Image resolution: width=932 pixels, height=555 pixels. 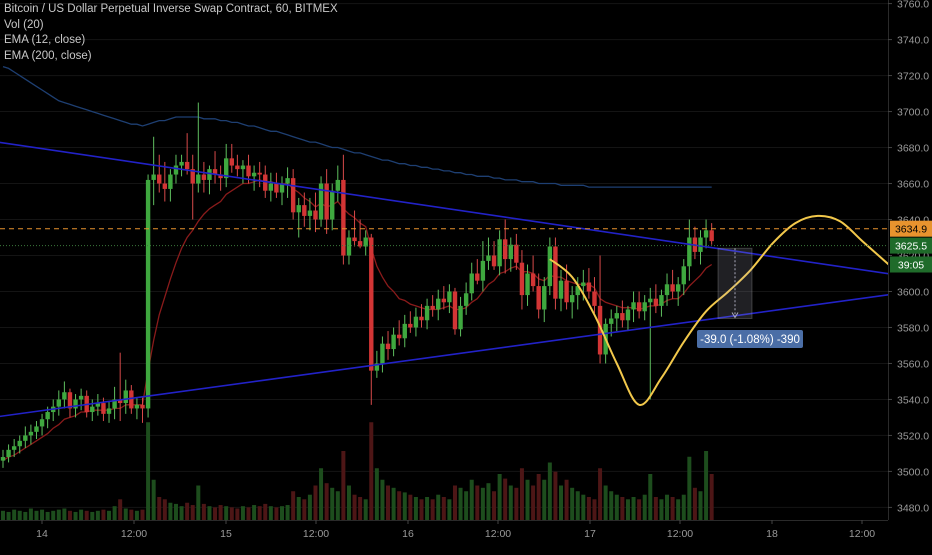 What do you see at coordinates (24, 24) in the screenshot?
I see `indicator-volume: Vol (20)` at bounding box center [24, 24].